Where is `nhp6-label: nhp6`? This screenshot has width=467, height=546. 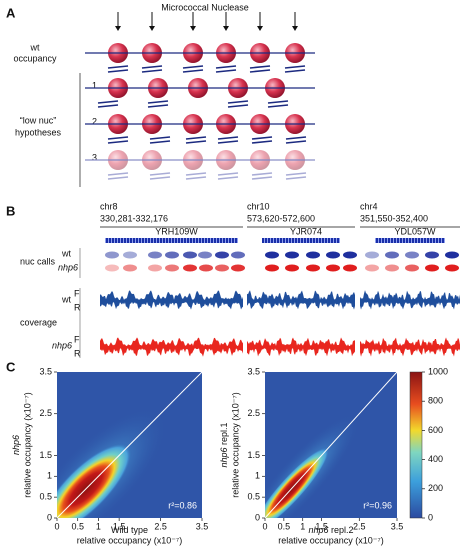 nhp6-label: nhp6 is located at coordinates (62, 345).